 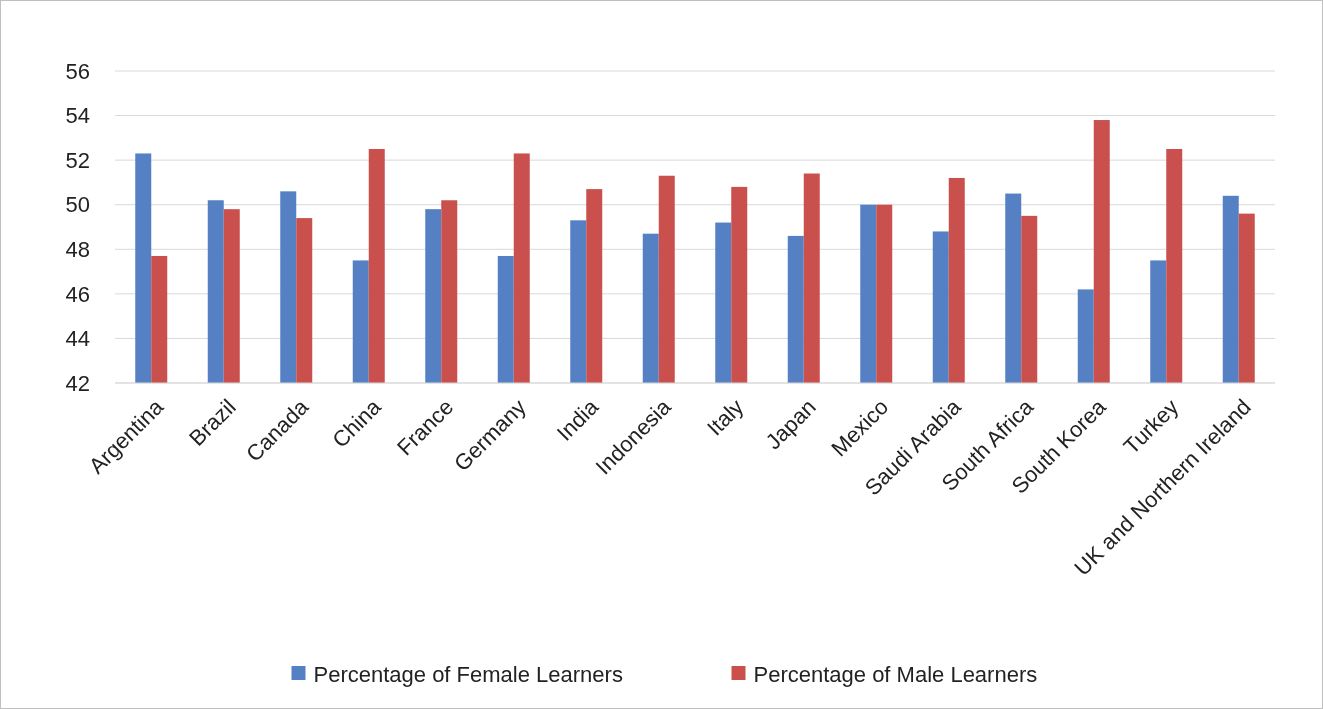 What do you see at coordinates (725, 417) in the screenshot?
I see `x-tick-label: Italy` at bounding box center [725, 417].